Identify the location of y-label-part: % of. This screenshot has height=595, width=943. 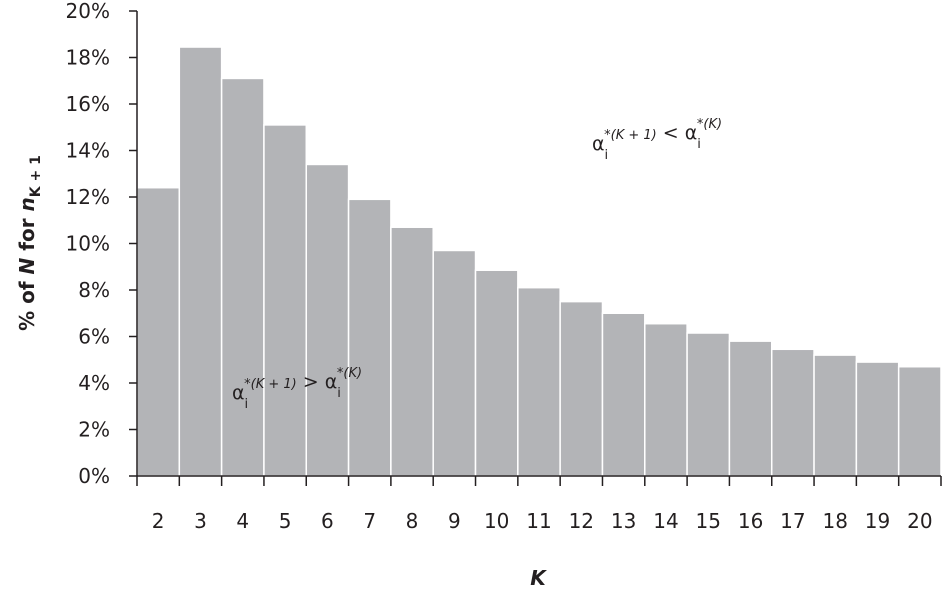
(27, 302).